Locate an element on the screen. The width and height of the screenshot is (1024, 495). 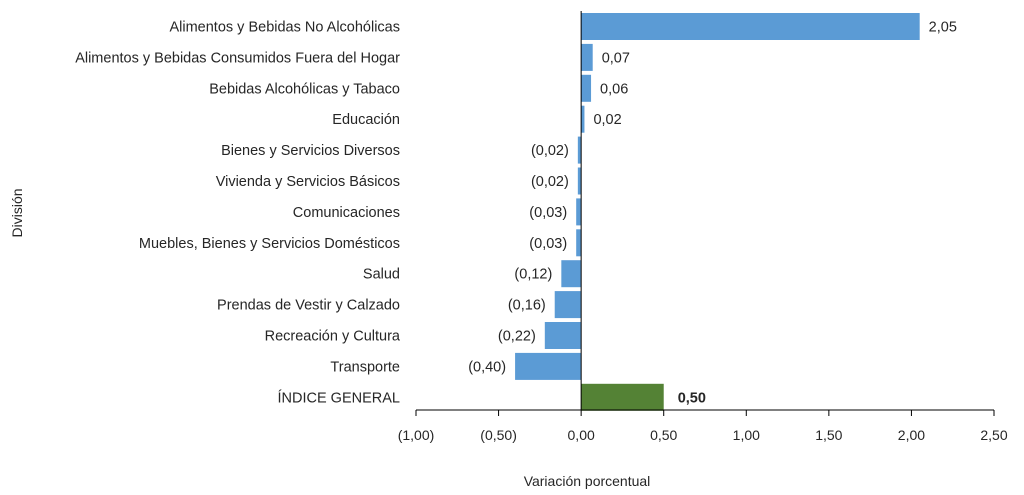
x-axis-title: Variación porcentual is located at coordinates (587, 481).